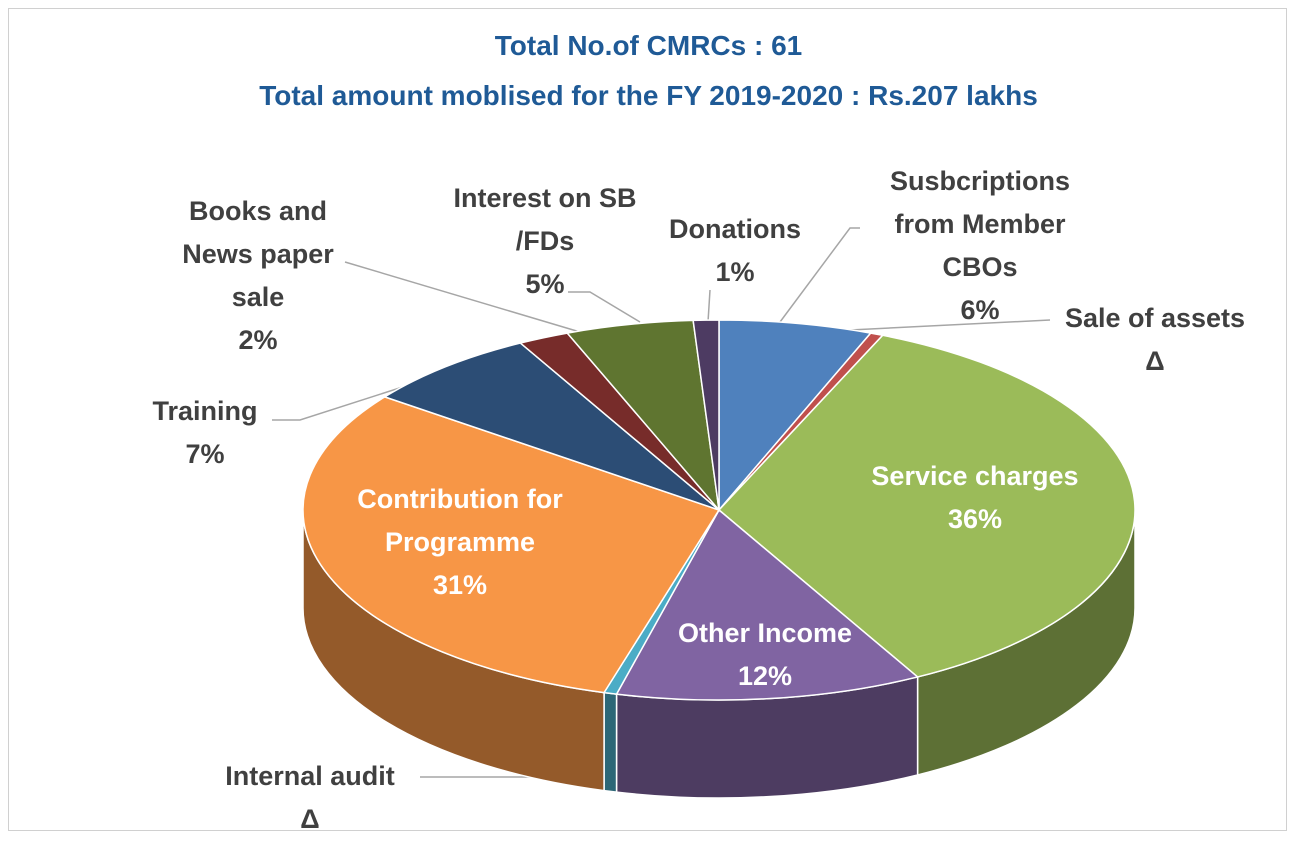 This screenshot has width=1297, height=841. What do you see at coordinates (545, 284) in the screenshot?
I see `value-label: 5%` at bounding box center [545, 284].